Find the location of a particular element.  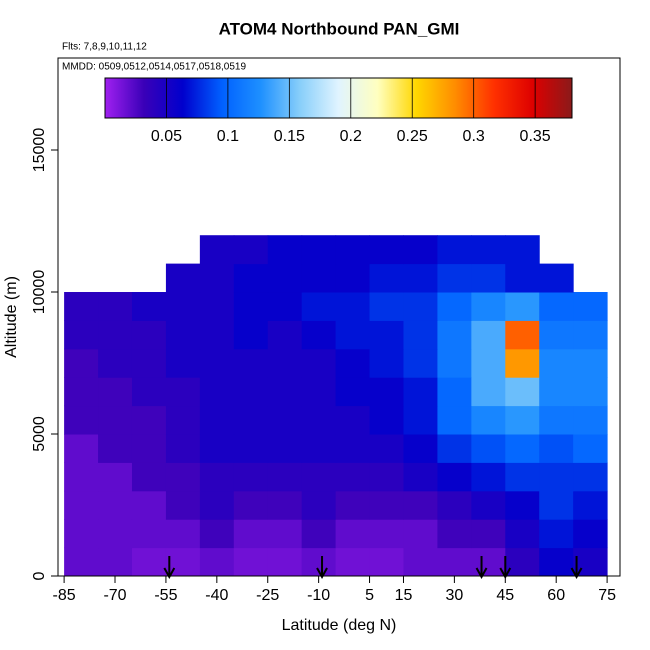

x-tick-label: -40 is located at coordinates (216, 595).